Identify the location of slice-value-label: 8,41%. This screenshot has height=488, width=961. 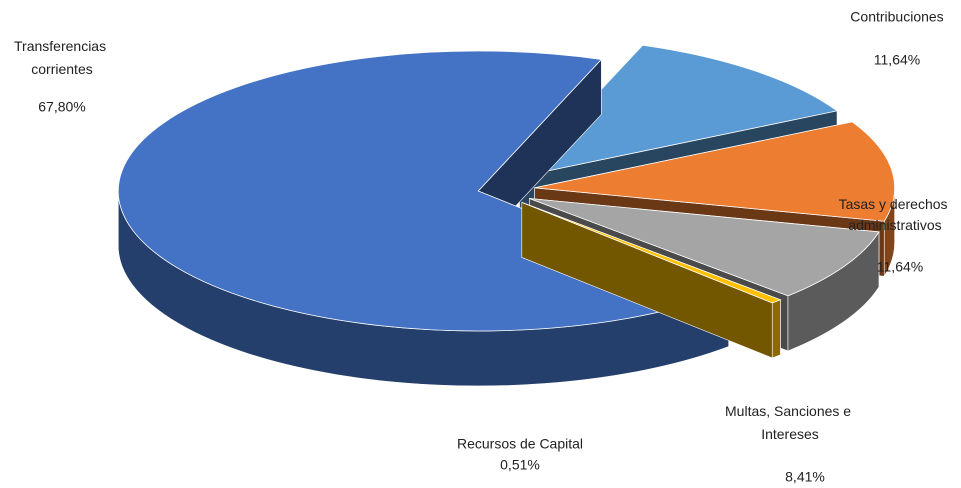
(805, 477).